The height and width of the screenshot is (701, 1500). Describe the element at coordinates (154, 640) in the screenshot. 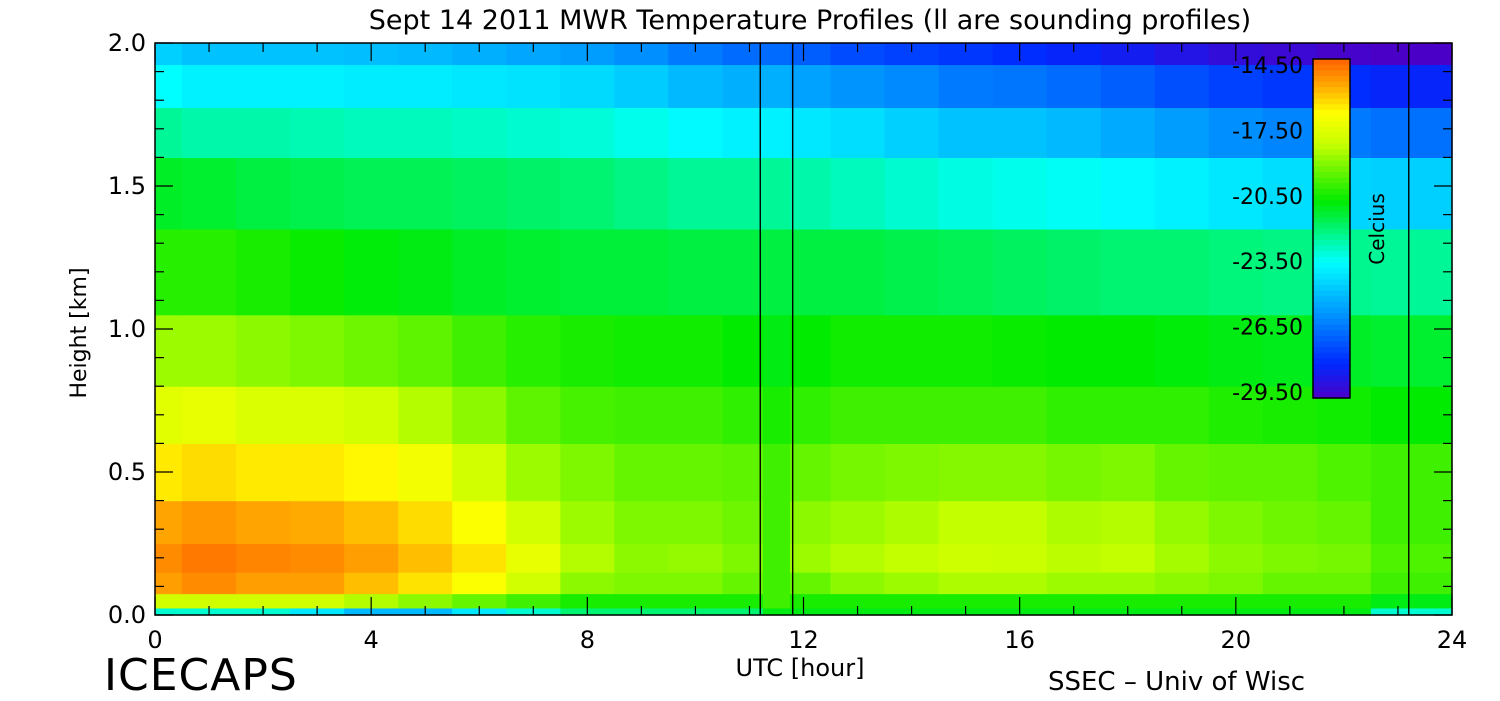

I see `x-tick-label: 0` at that location.